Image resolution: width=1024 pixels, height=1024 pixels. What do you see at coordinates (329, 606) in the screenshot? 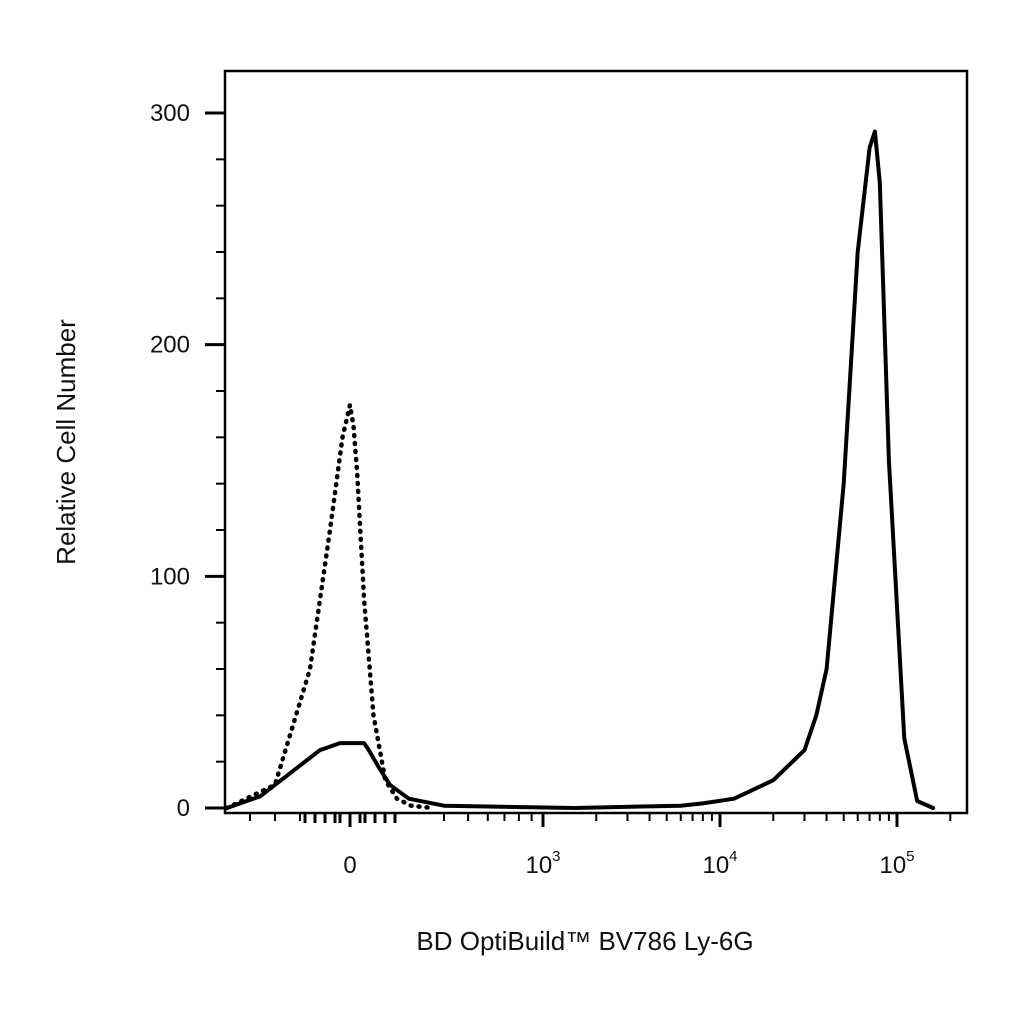
I see `control-histogram-line` at bounding box center [329, 606].